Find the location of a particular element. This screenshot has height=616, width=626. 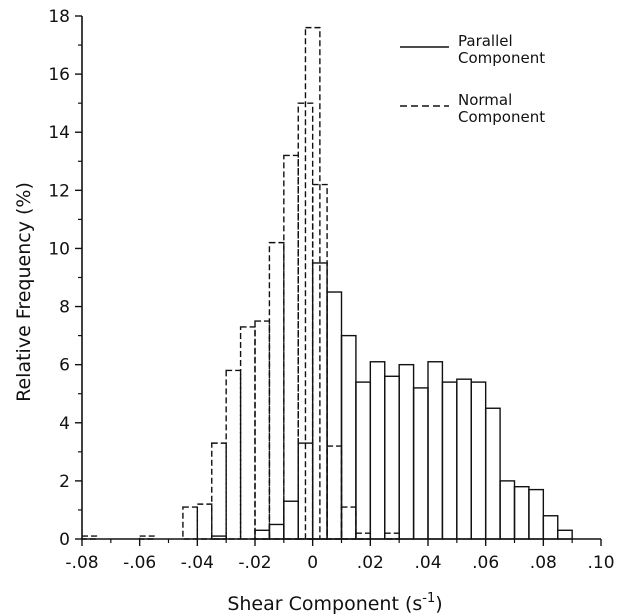

y-tick-label: 2 is located at coordinates (64, 482).